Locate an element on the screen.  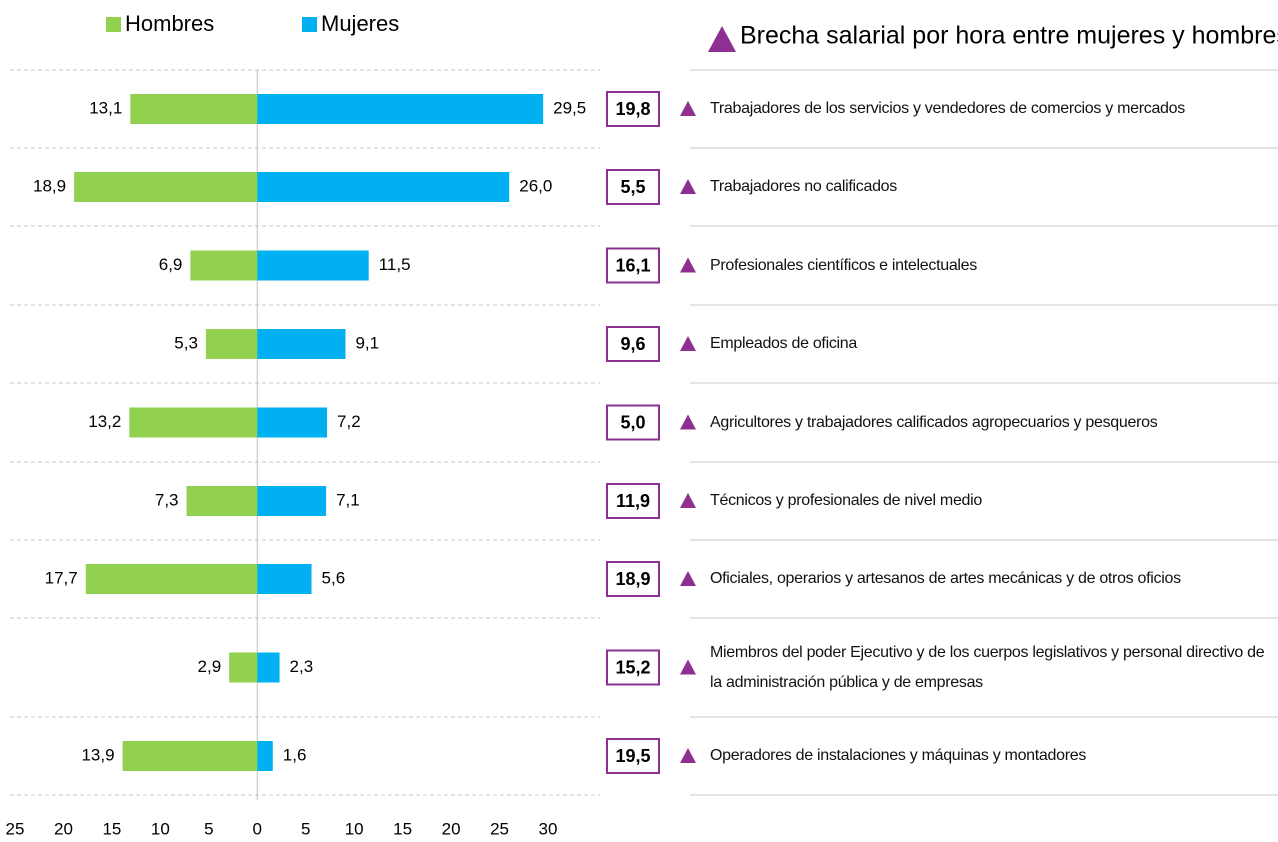
x-tick-label: 0 is located at coordinates (257, 828).